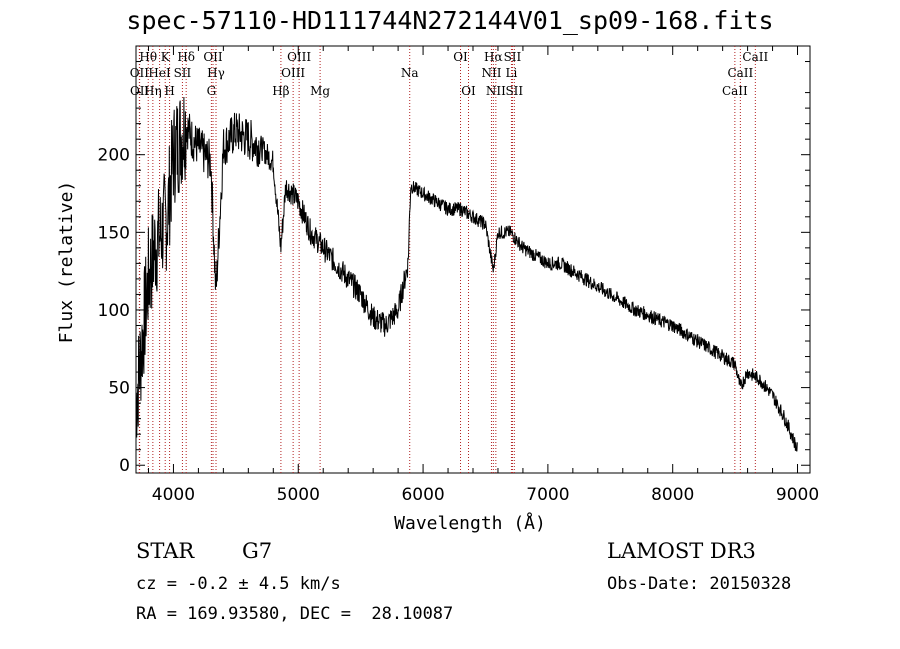 Image resolution: width=900 pixels, height=649 pixels. What do you see at coordinates (66, 262) in the screenshot?
I see `y-axis-label: Flux (relative)` at bounding box center [66, 262].